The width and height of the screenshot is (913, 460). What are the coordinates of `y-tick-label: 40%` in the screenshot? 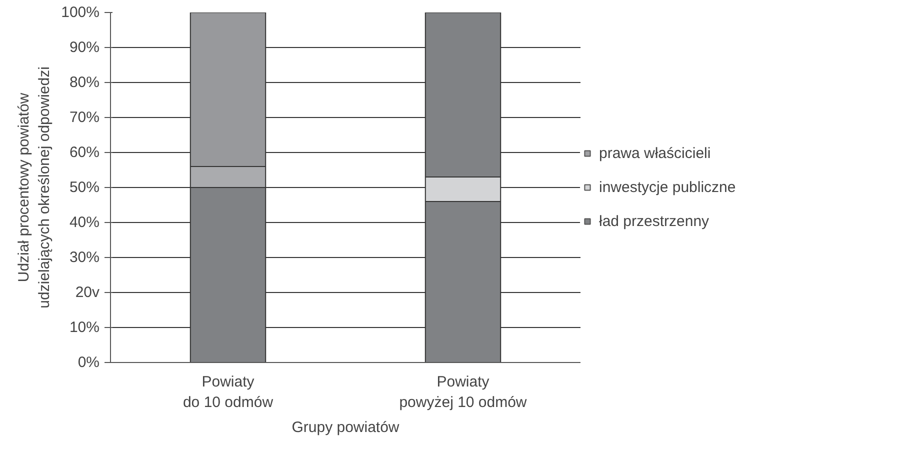 It's located at (84, 222).